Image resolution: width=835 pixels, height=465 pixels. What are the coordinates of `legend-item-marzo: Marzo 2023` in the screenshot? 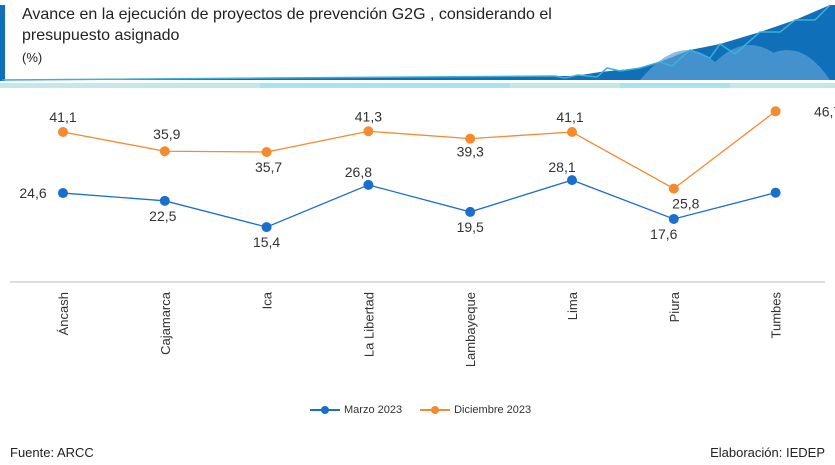 It's located at (356, 410).